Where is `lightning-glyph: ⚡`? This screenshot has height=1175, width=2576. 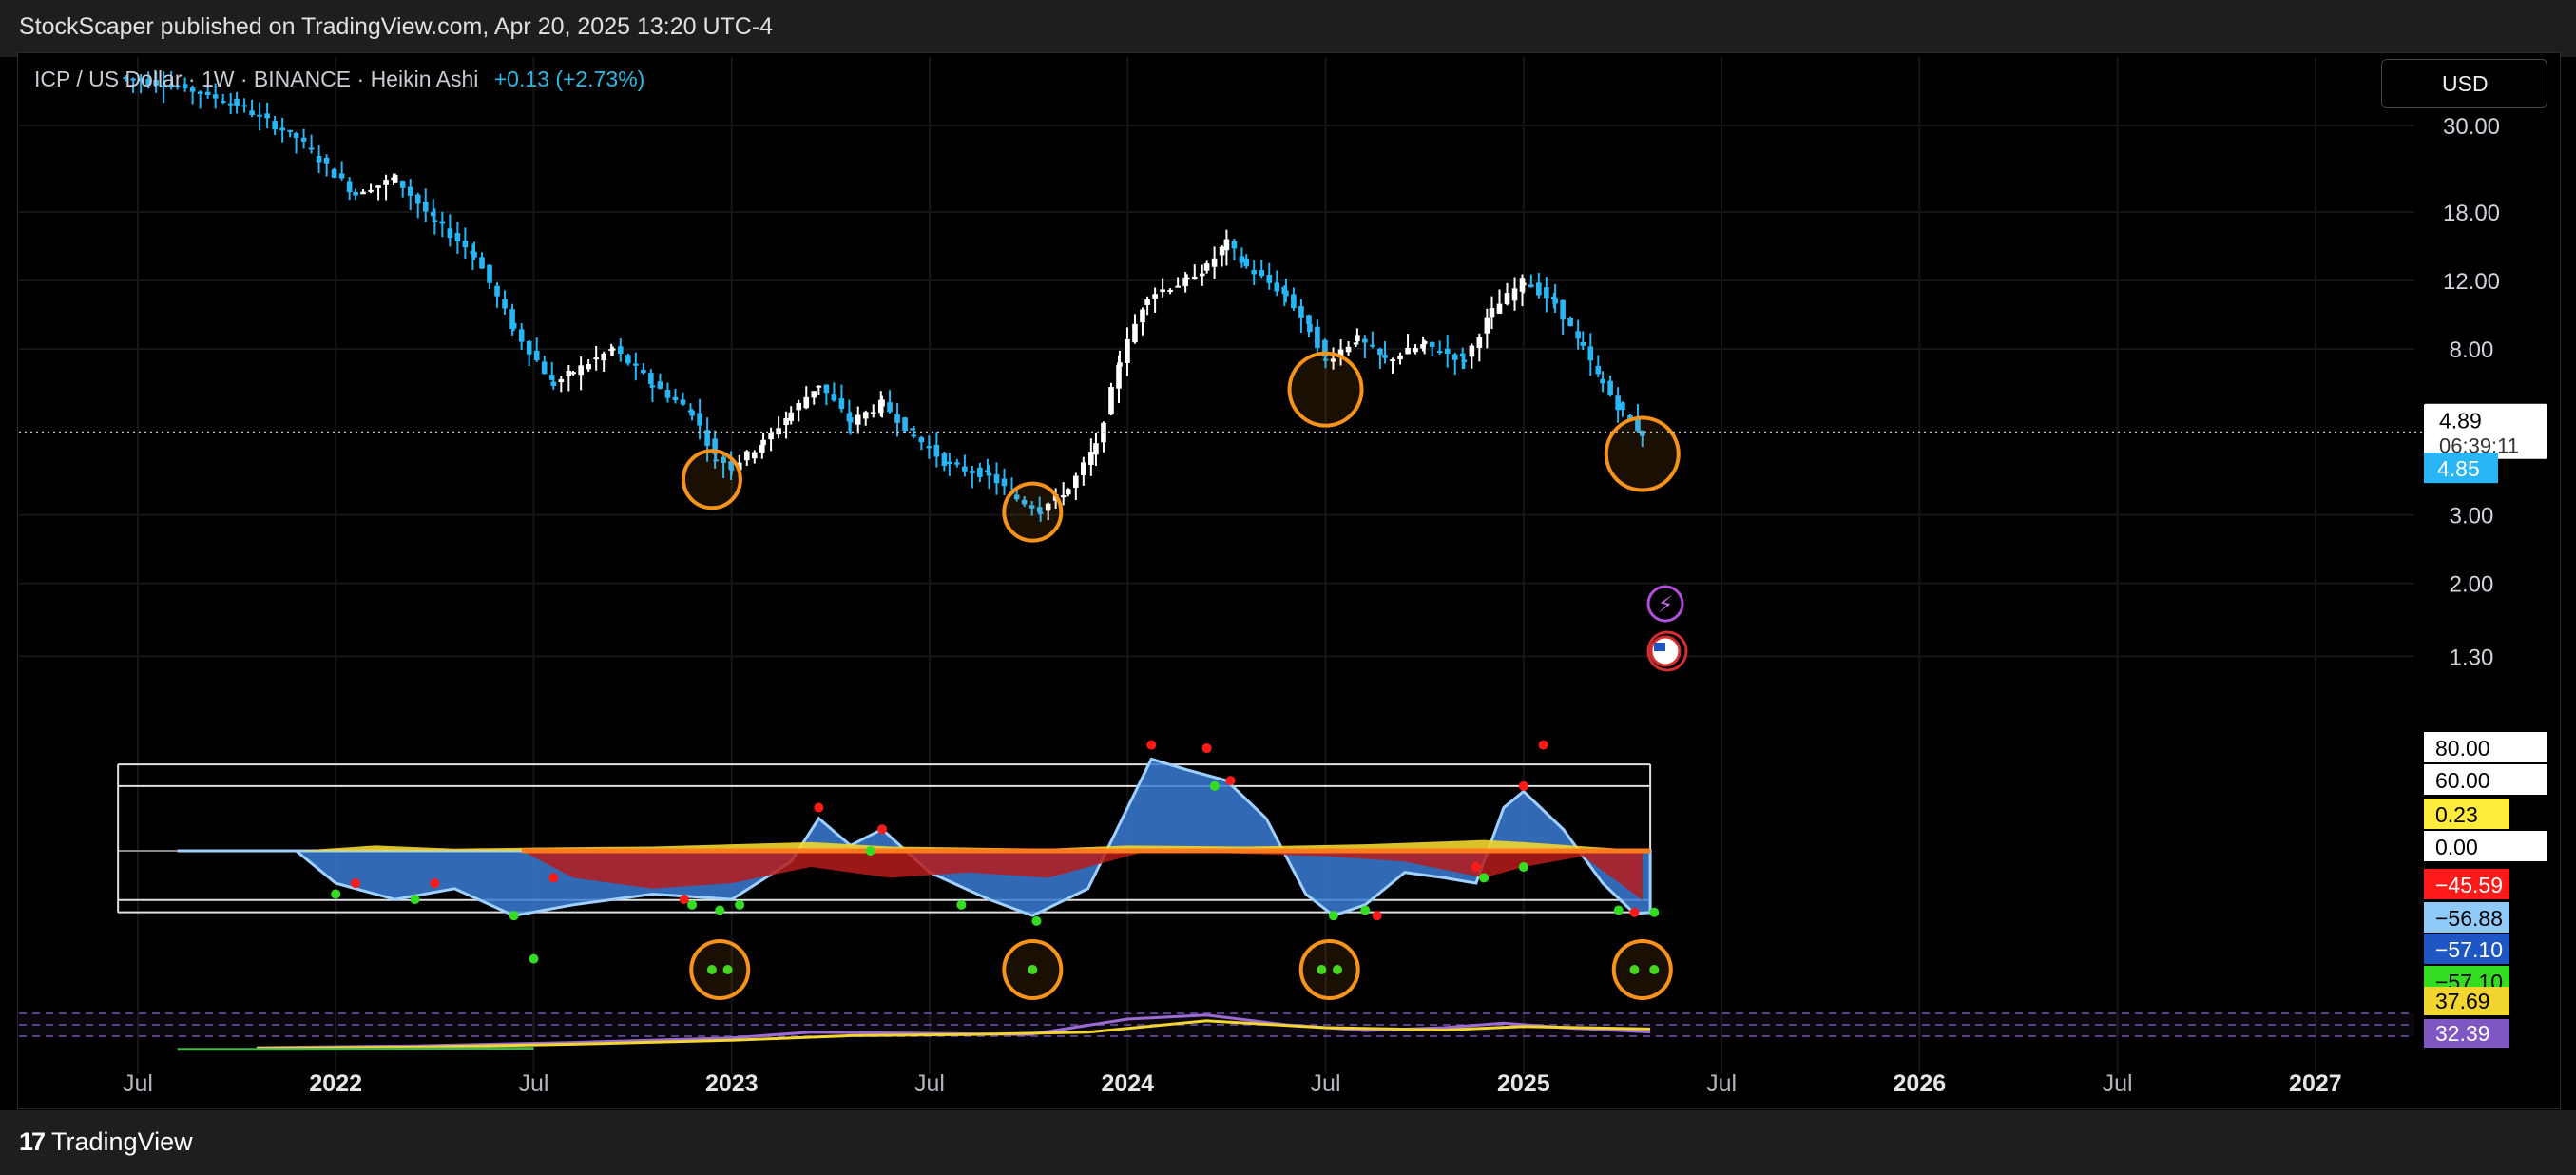 lightning-glyph: ⚡ is located at coordinates (1666, 605).